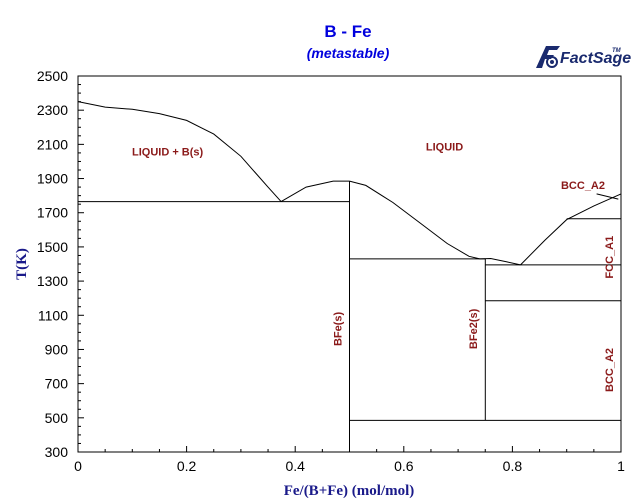  Describe the element at coordinates (53, 315) in the screenshot. I see `y-tick-label: 1100` at that location.